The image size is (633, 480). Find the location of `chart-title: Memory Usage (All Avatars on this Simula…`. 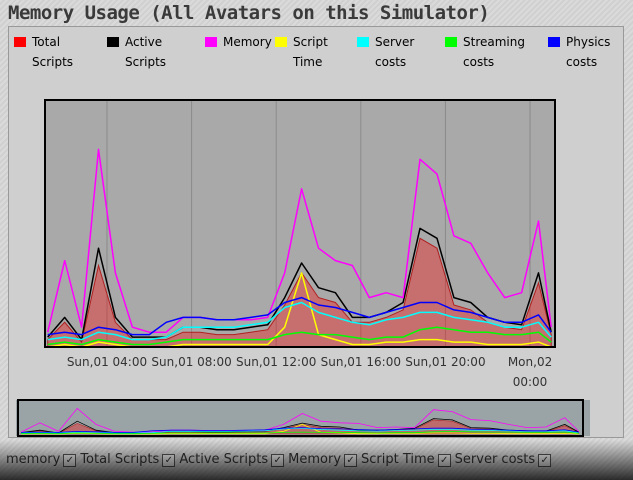

chart-title: Memory Usage (All Avatars on this Simula… is located at coordinates (249, 13).